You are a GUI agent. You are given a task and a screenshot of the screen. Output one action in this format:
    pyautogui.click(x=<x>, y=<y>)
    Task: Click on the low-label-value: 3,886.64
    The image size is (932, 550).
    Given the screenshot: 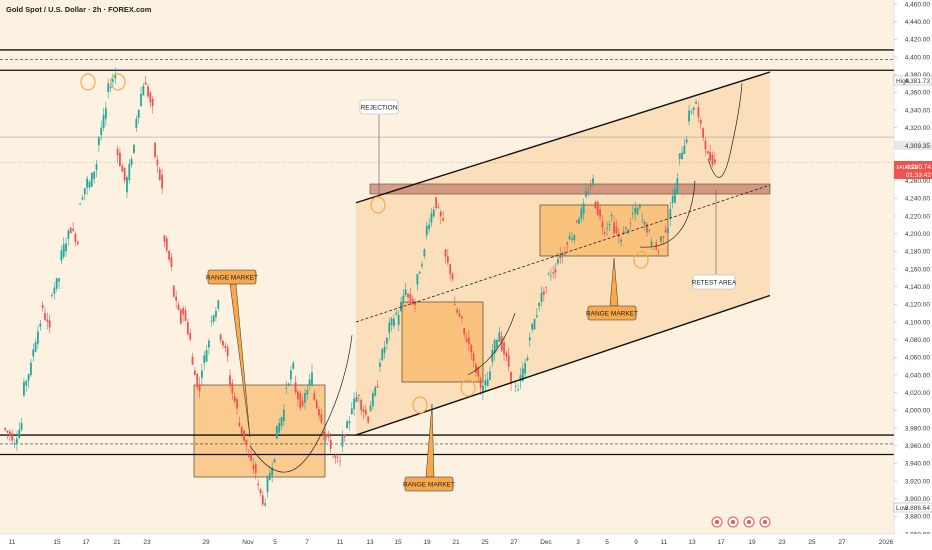 What is the action you would take?
    pyautogui.click(x=918, y=508)
    